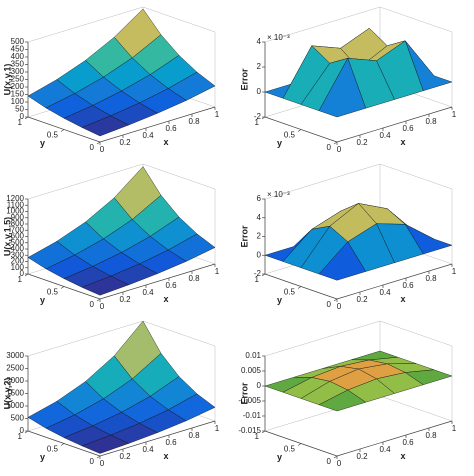 The image size is (474, 476). I want to click on z-axis-label: Error, so click(244, 393).